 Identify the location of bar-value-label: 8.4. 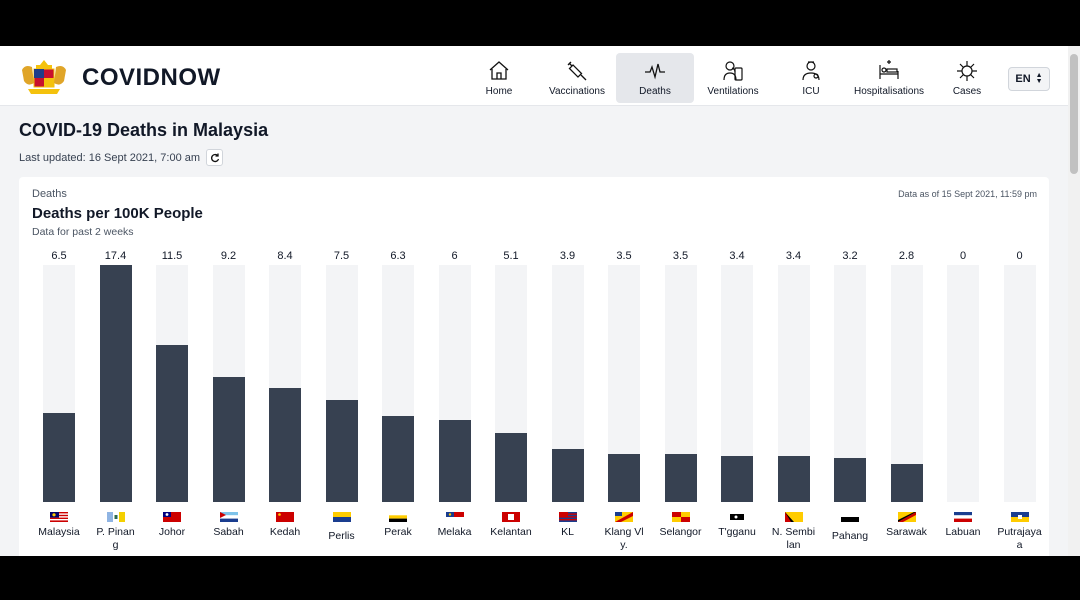
(285, 256).